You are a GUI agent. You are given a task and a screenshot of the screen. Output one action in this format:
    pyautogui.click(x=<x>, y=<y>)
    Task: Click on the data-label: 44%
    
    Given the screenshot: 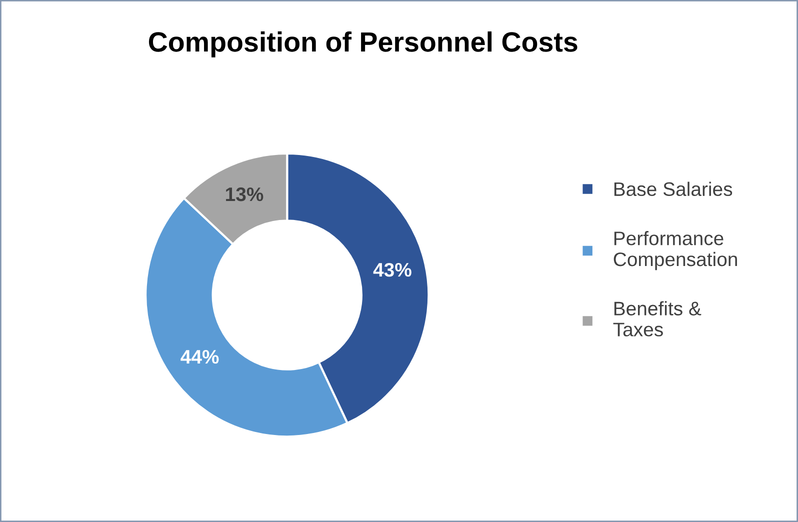 What is the action you would take?
    pyautogui.click(x=199, y=357)
    